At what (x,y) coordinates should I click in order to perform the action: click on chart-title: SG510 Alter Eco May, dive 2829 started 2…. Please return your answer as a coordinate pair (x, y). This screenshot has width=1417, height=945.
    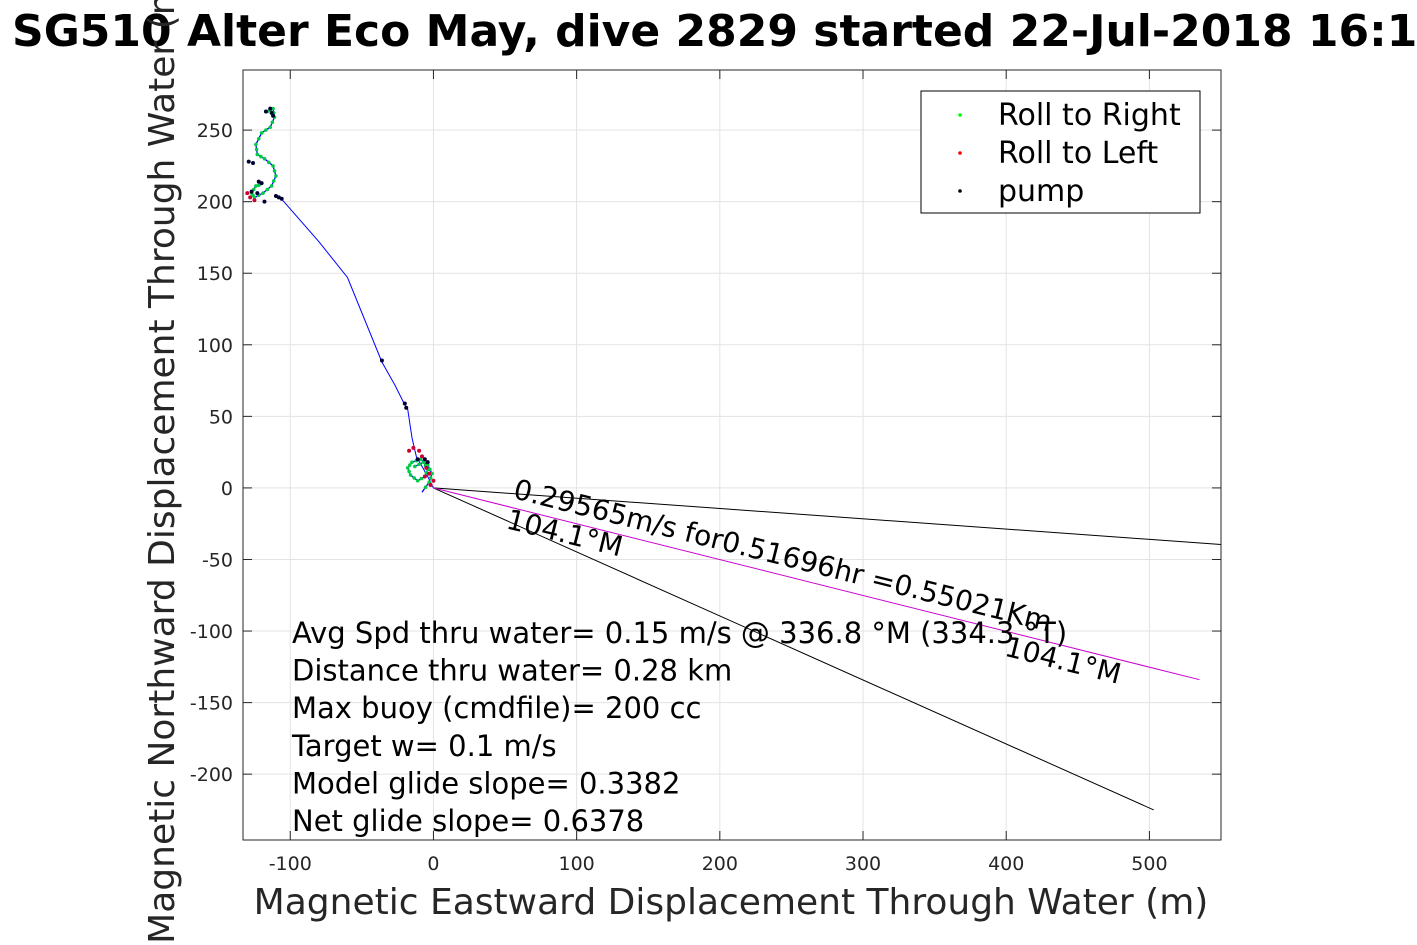
    Looking at the image, I should click on (714, 31).